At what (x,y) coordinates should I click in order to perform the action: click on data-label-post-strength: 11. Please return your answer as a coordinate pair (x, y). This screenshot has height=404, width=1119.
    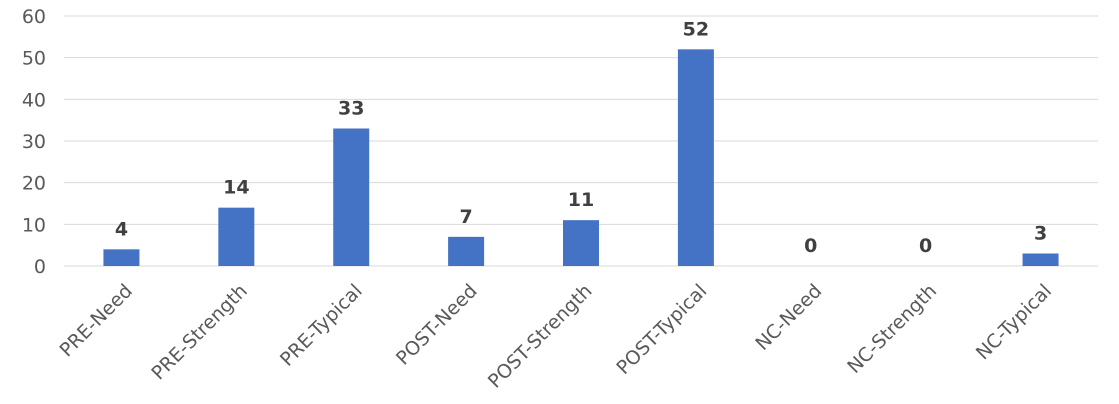
    Looking at the image, I should click on (581, 200).